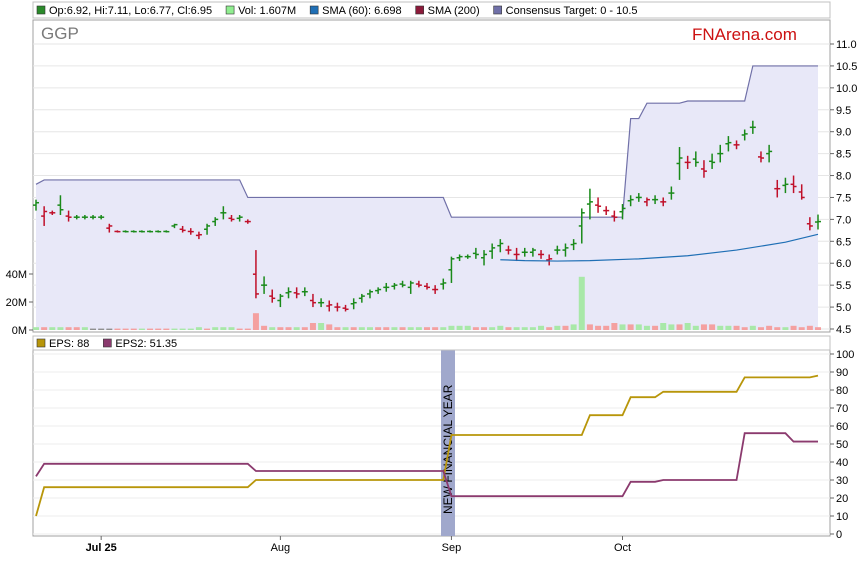 This screenshot has height=566, width=859. What do you see at coordinates (19, 303) in the screenshot?
I see `volume-axis: 0M 20M 40M` at bounding box center [19, 303].